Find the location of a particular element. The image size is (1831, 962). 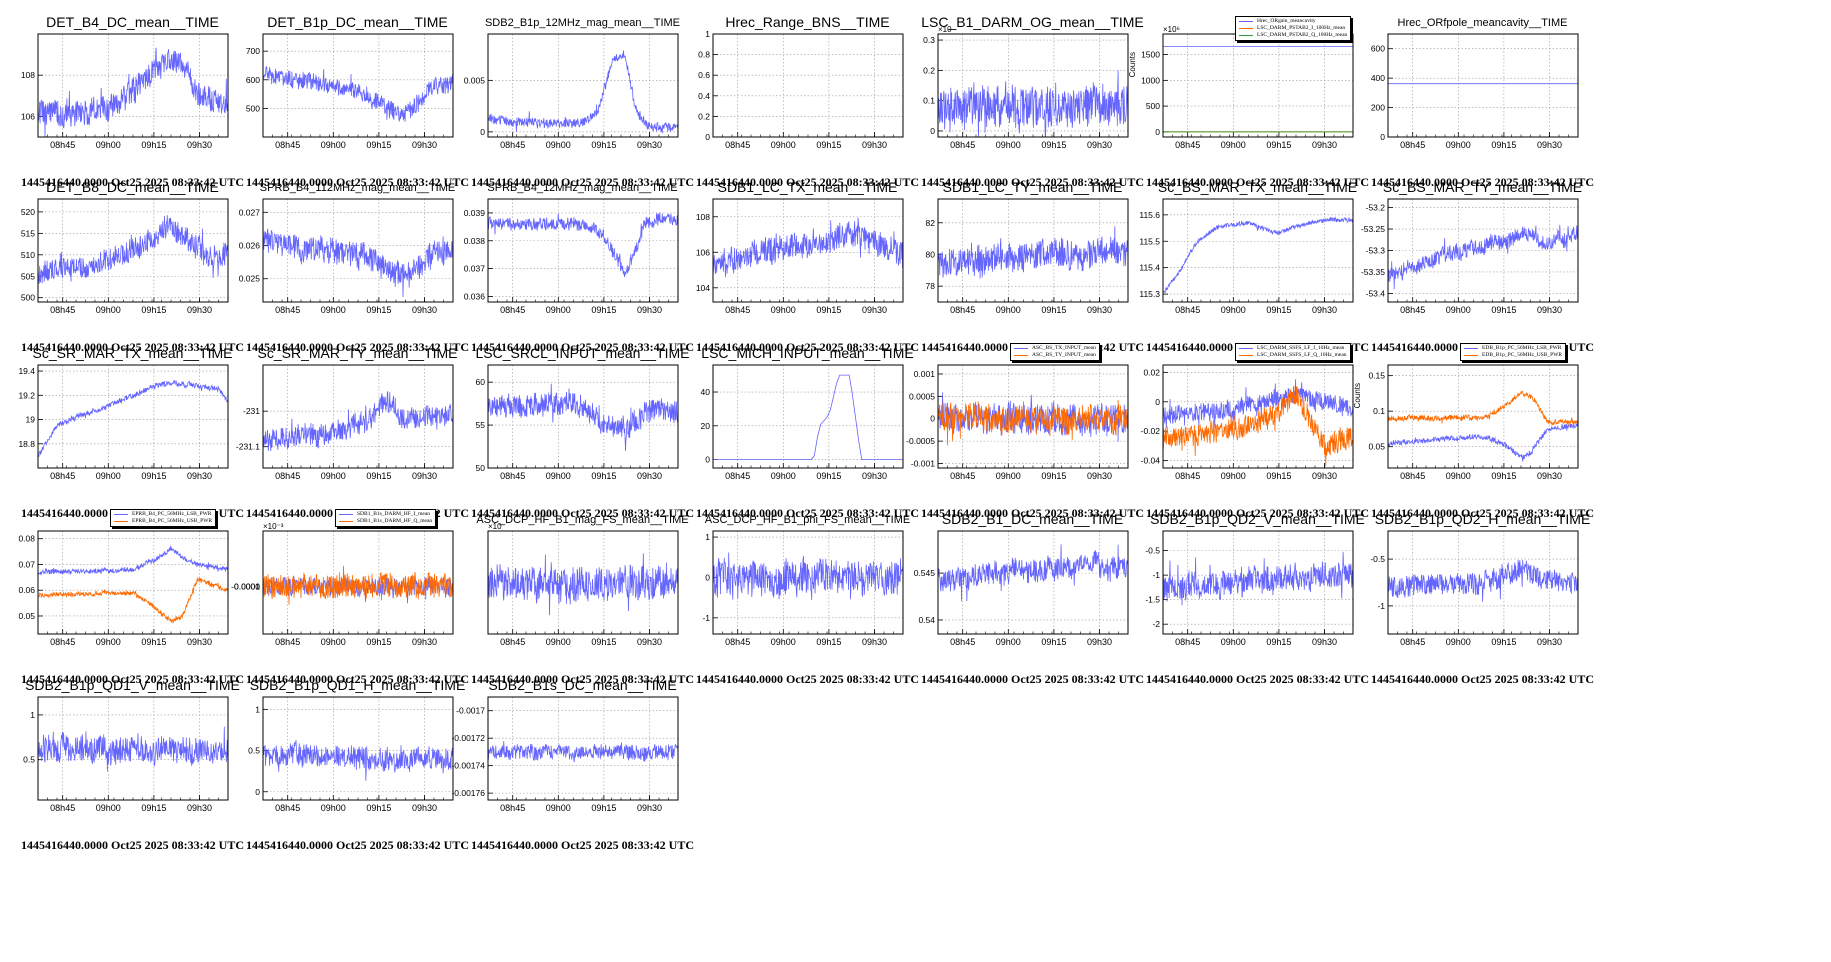

chart-title: LSC_MICH_INPUT_mean__TIME is located at coordinates (807, 353).